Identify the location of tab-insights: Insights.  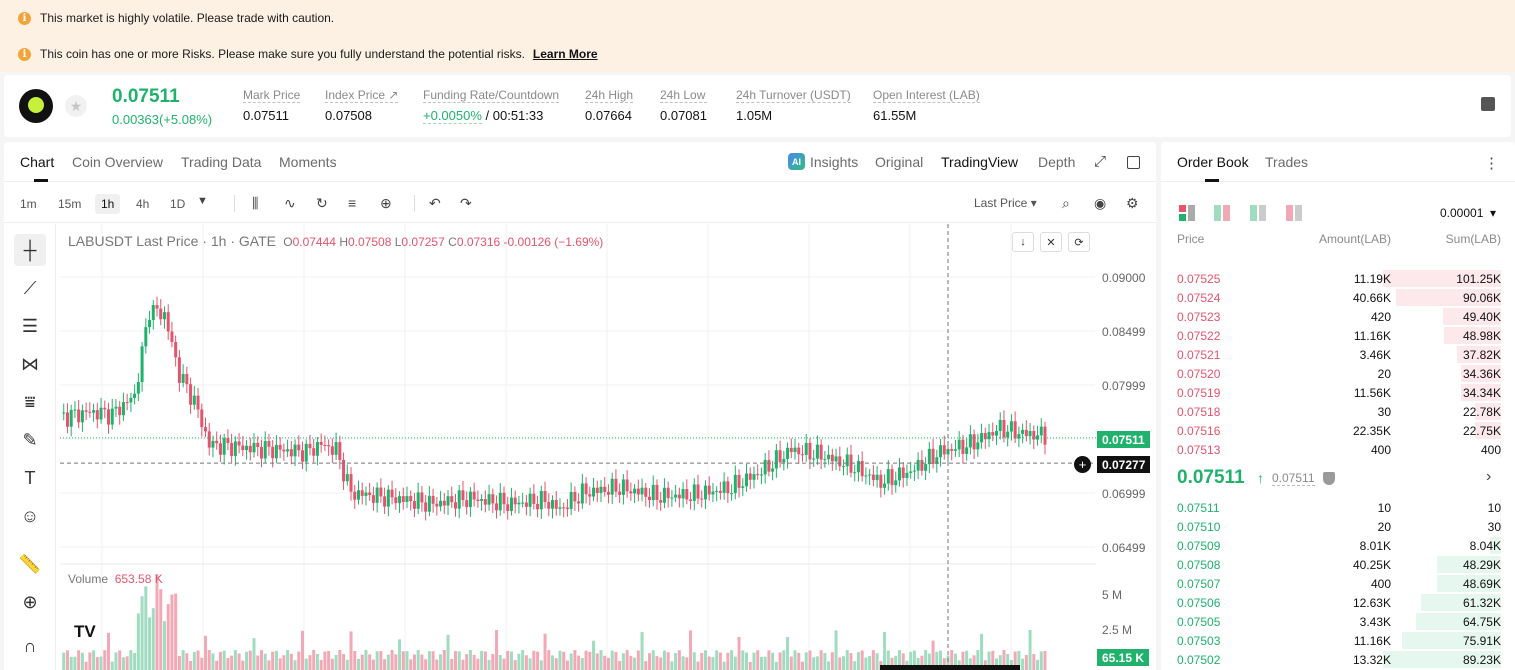
(834, 162).